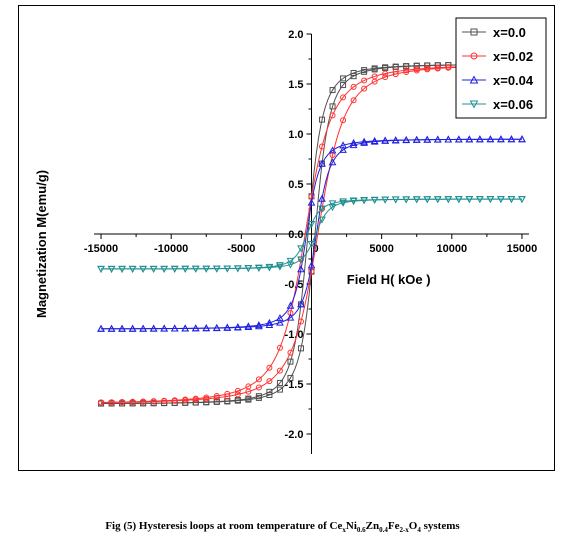 The image size is (565, 547). What do you see at coordinates (295, 35) in the screenshot?
I see `y-tick-label: 2.0` at bounding box center [295, 35].